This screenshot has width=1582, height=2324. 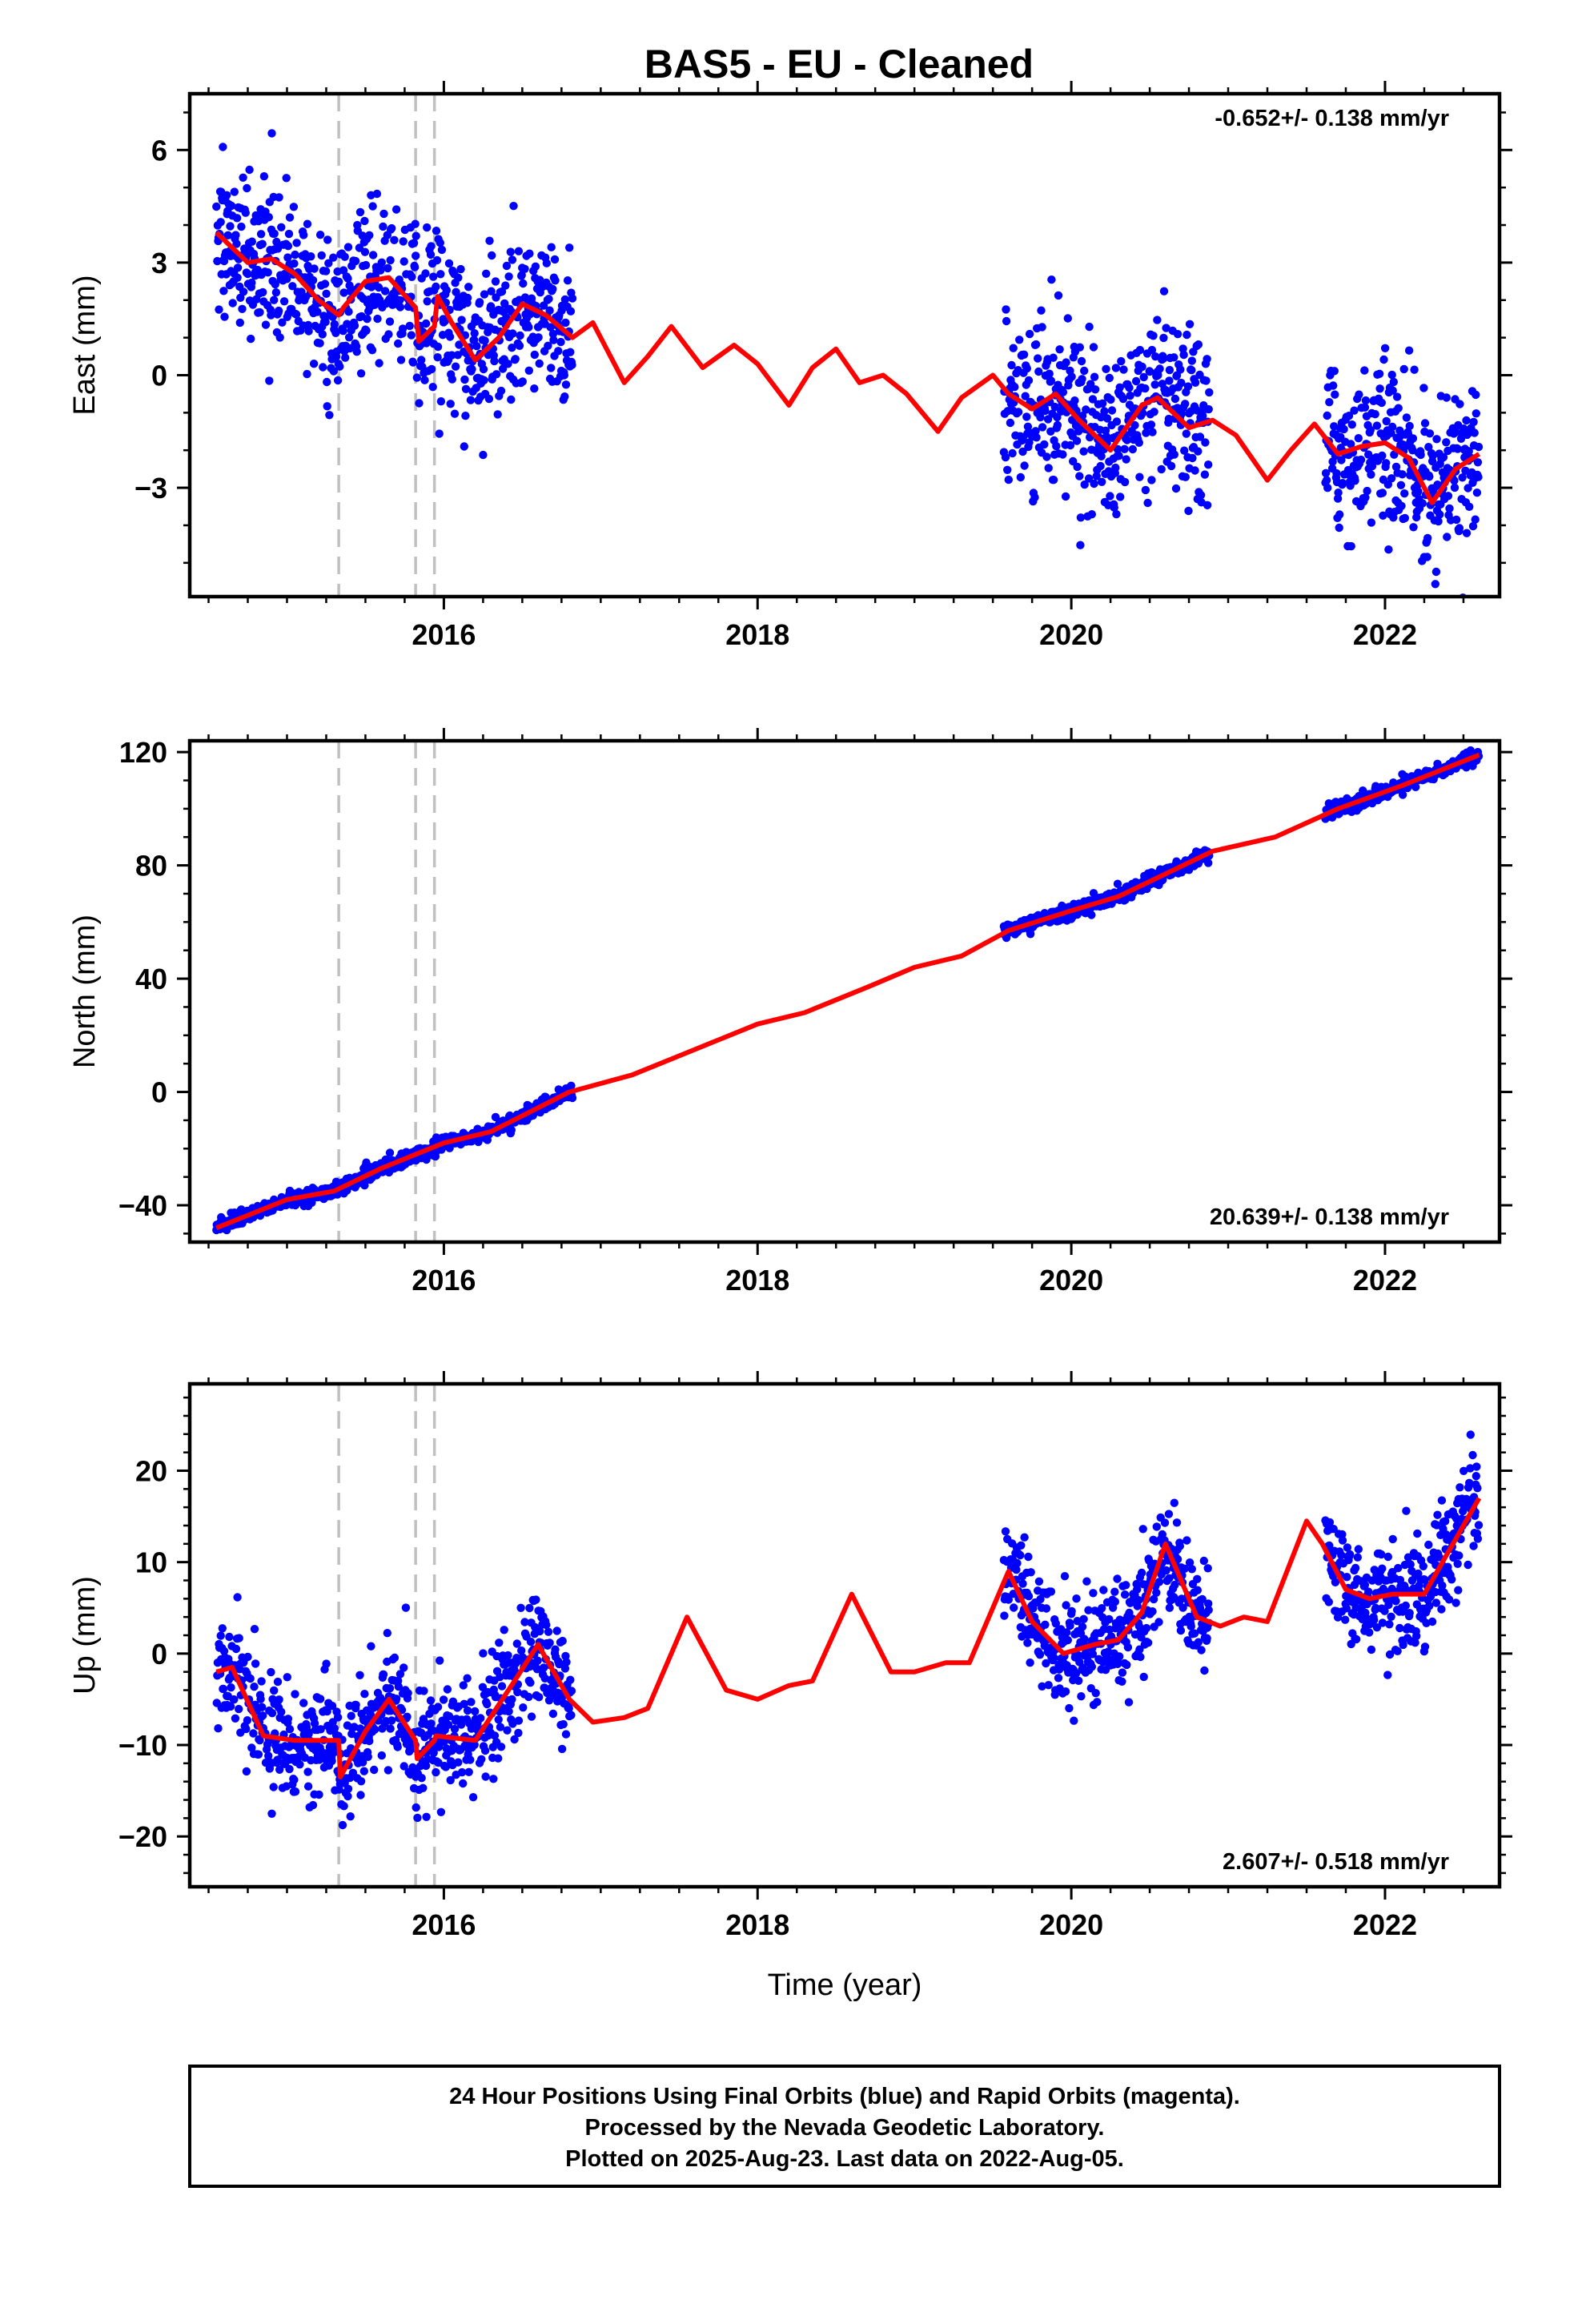 What do you see at coordinates (142, 1836) in the screenshot?
I see `up-y-tick-0: −20` at bounding box center [142, 1836].